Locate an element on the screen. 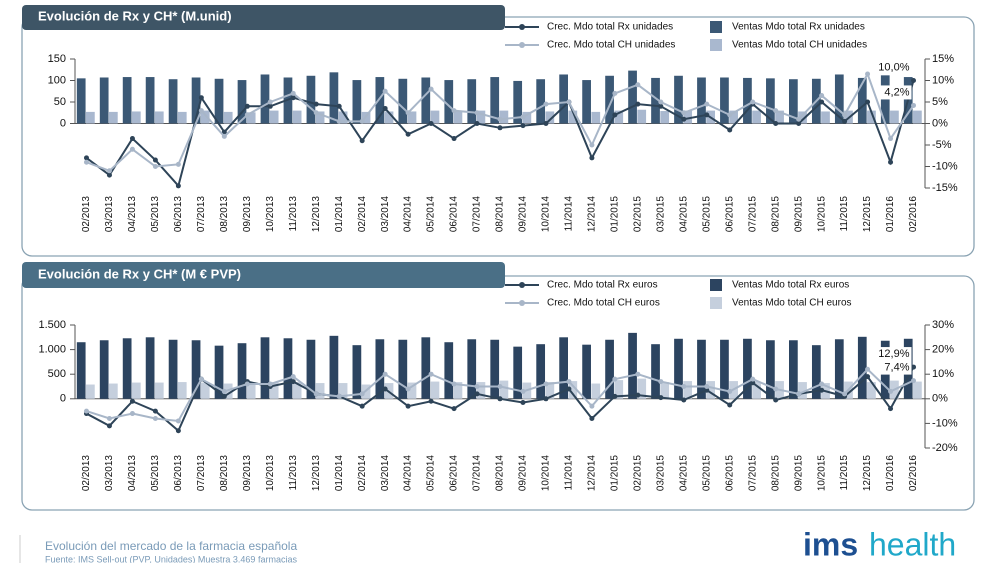 The image size is (1000, 563). x-tick-label: 05/2014 is located at coordinates (431, 214).